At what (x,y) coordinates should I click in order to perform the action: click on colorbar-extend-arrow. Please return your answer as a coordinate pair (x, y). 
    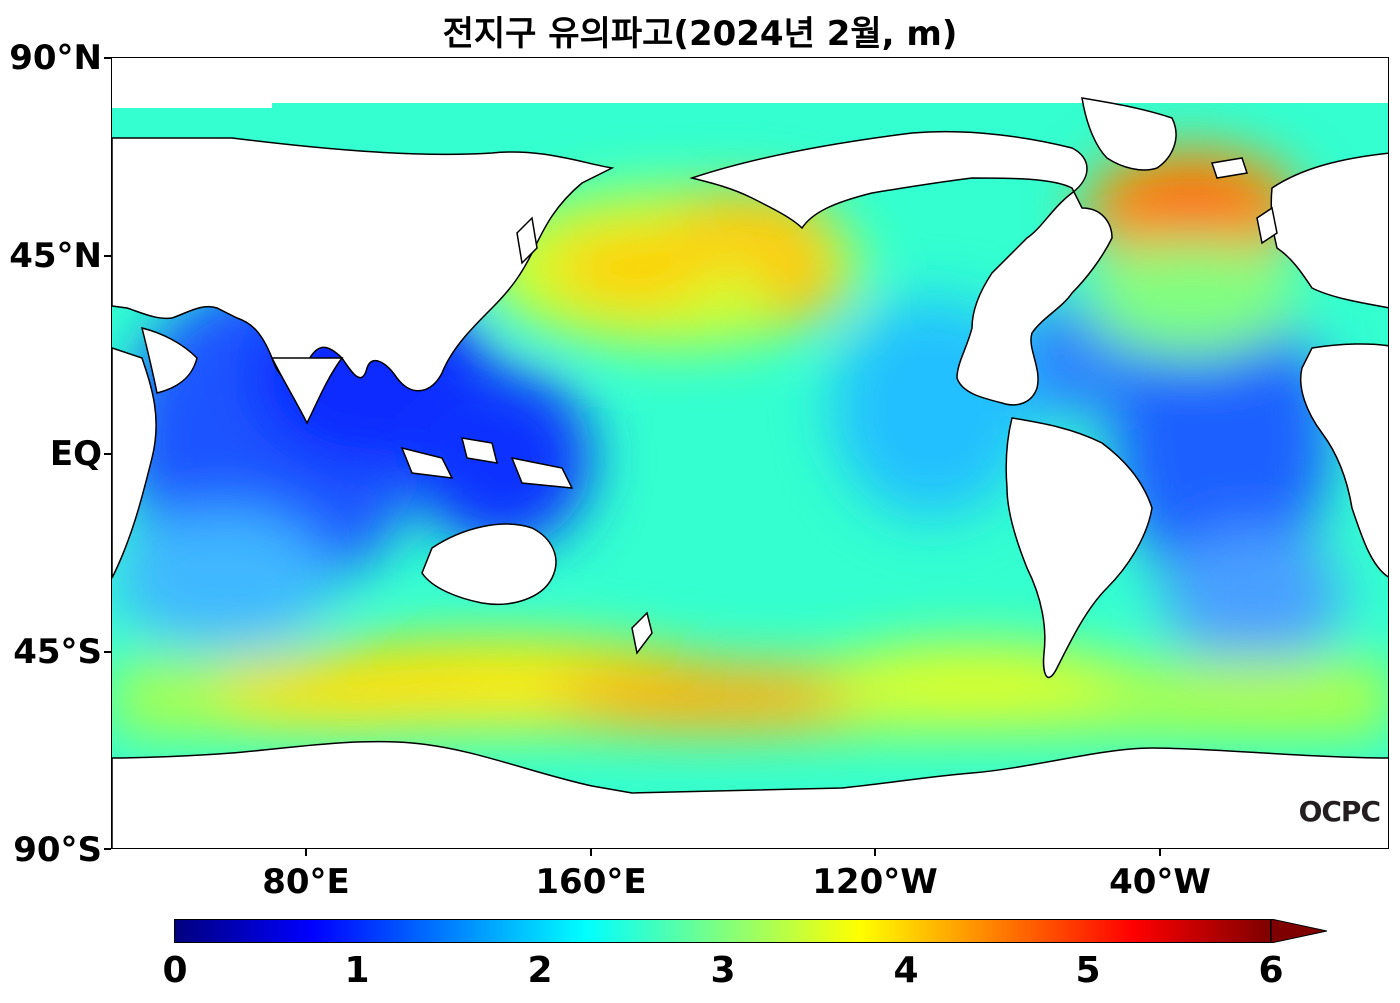
    Looking at the image, I should click on (1299, 931).